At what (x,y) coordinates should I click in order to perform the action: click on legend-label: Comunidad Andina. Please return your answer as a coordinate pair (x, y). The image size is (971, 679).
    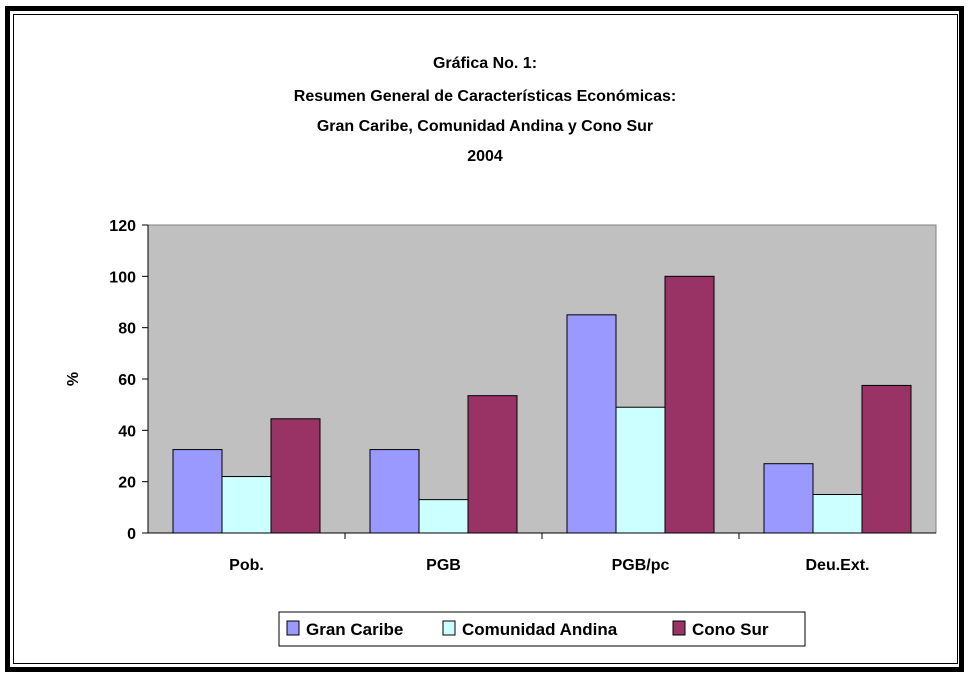
    Looking at the image, I should click on (540, 629).